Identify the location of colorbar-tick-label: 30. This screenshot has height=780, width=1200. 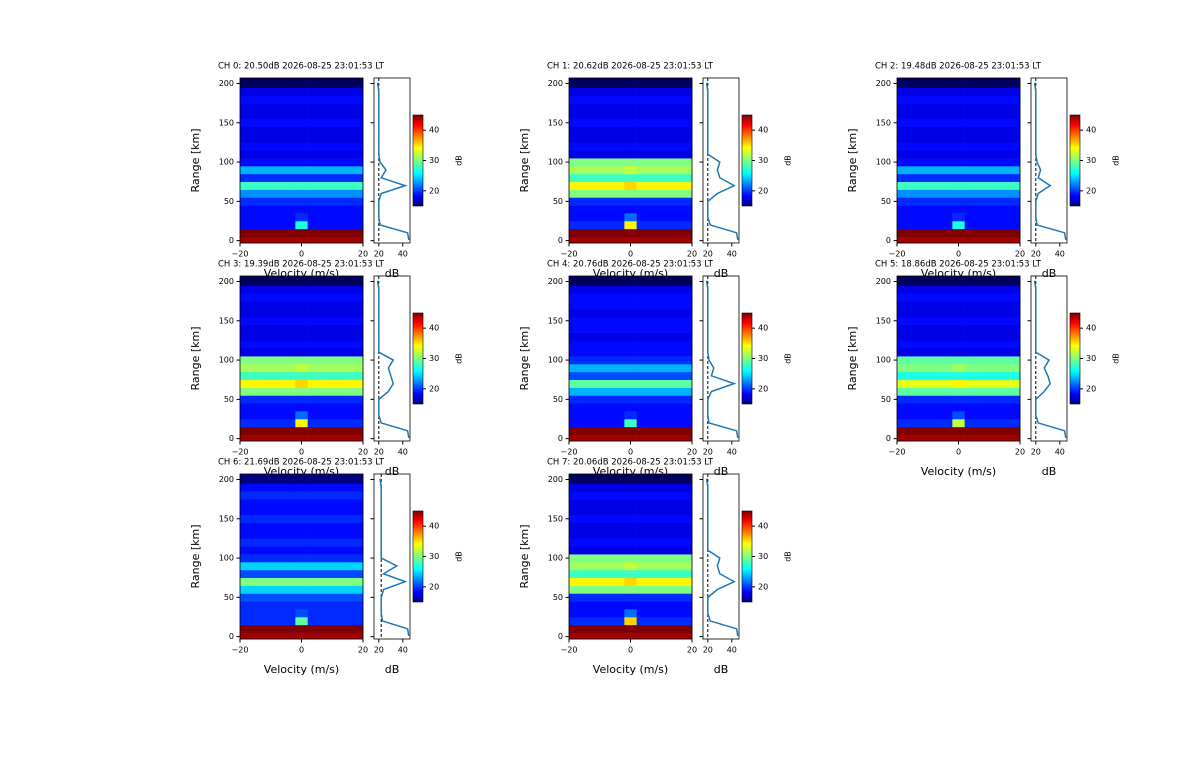
(434, 556).